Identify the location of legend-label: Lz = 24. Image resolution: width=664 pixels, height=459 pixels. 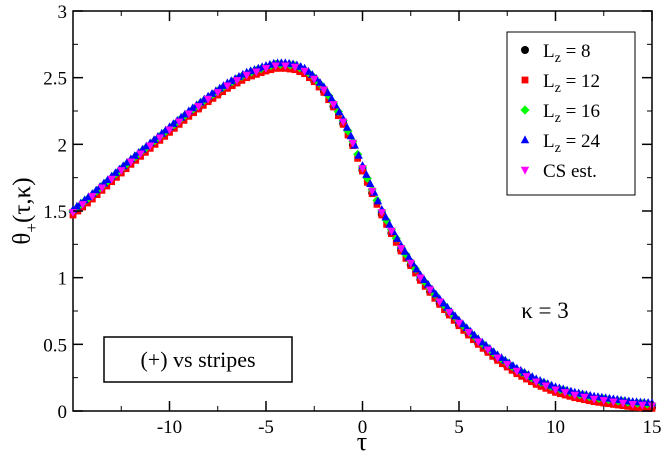
(572, 143).